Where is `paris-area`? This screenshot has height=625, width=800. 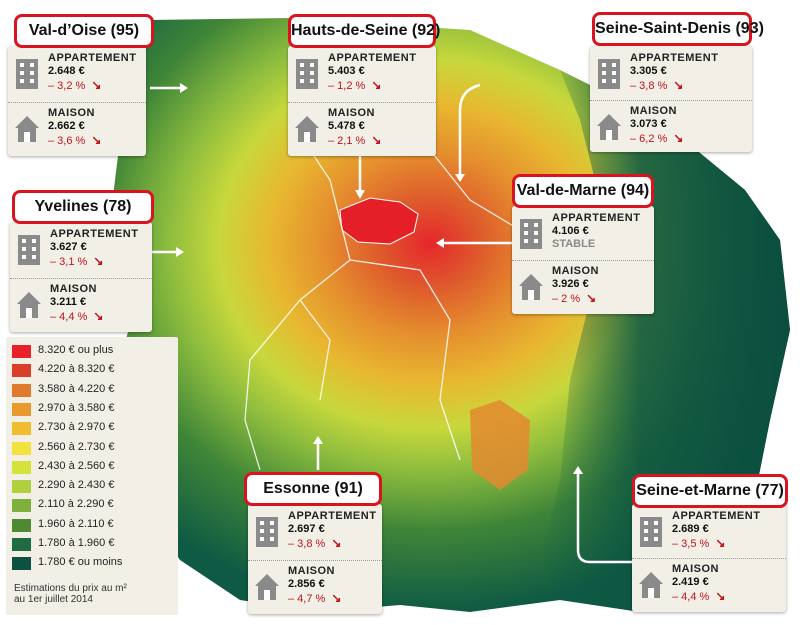
paris-area is located at coordinates (379, 221).